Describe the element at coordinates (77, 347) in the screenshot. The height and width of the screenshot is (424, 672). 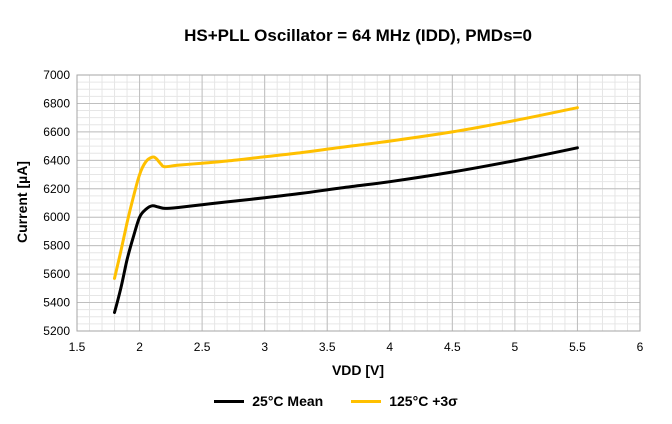
I see `x-tick-label: 1.5` at that location.